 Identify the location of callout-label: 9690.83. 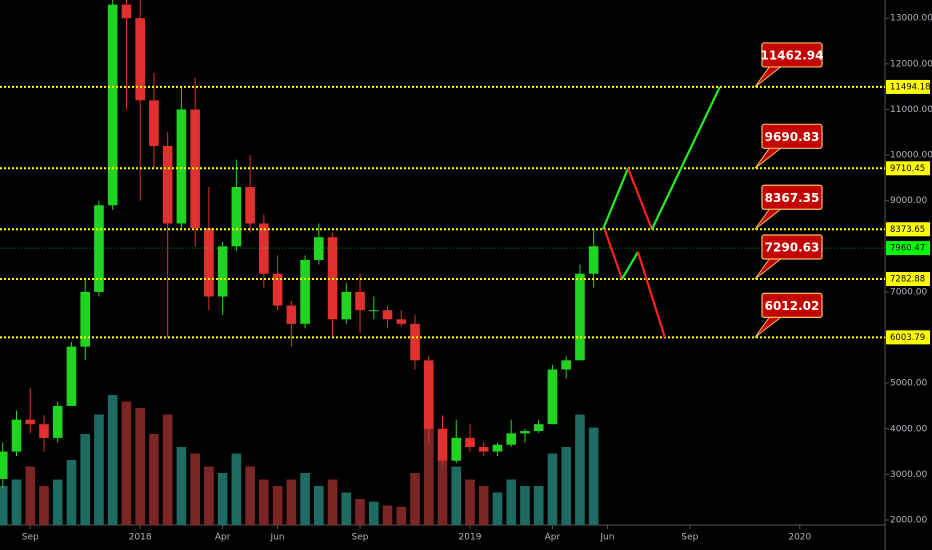
(792, 137).